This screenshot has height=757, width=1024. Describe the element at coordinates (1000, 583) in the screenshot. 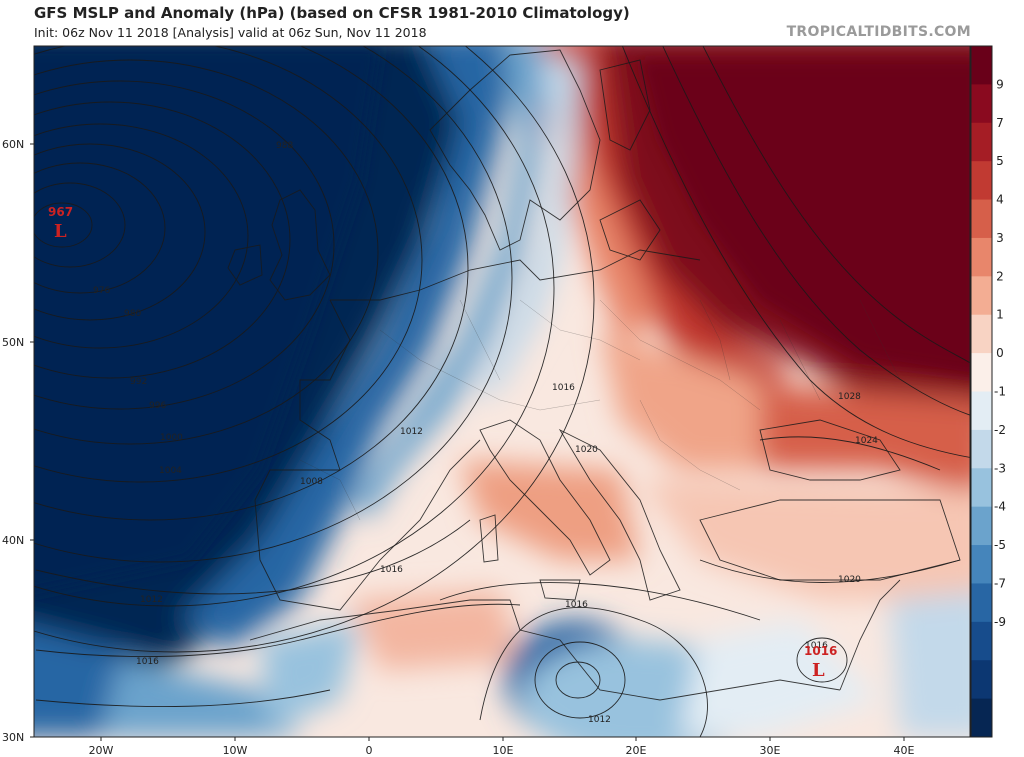

I see `colorbar-label: -7` at that location.